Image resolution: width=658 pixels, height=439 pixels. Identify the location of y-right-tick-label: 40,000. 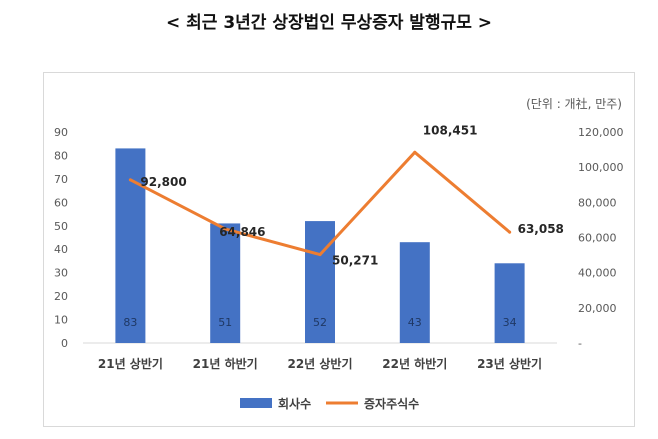
(597, 273).